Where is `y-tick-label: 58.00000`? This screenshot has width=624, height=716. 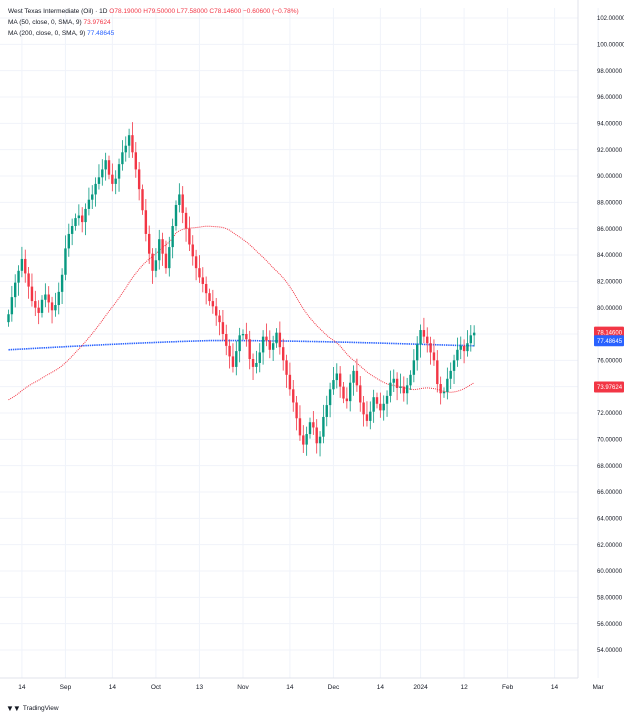
y-tick-label: 58.00000 is located at coordinates (610, 599).